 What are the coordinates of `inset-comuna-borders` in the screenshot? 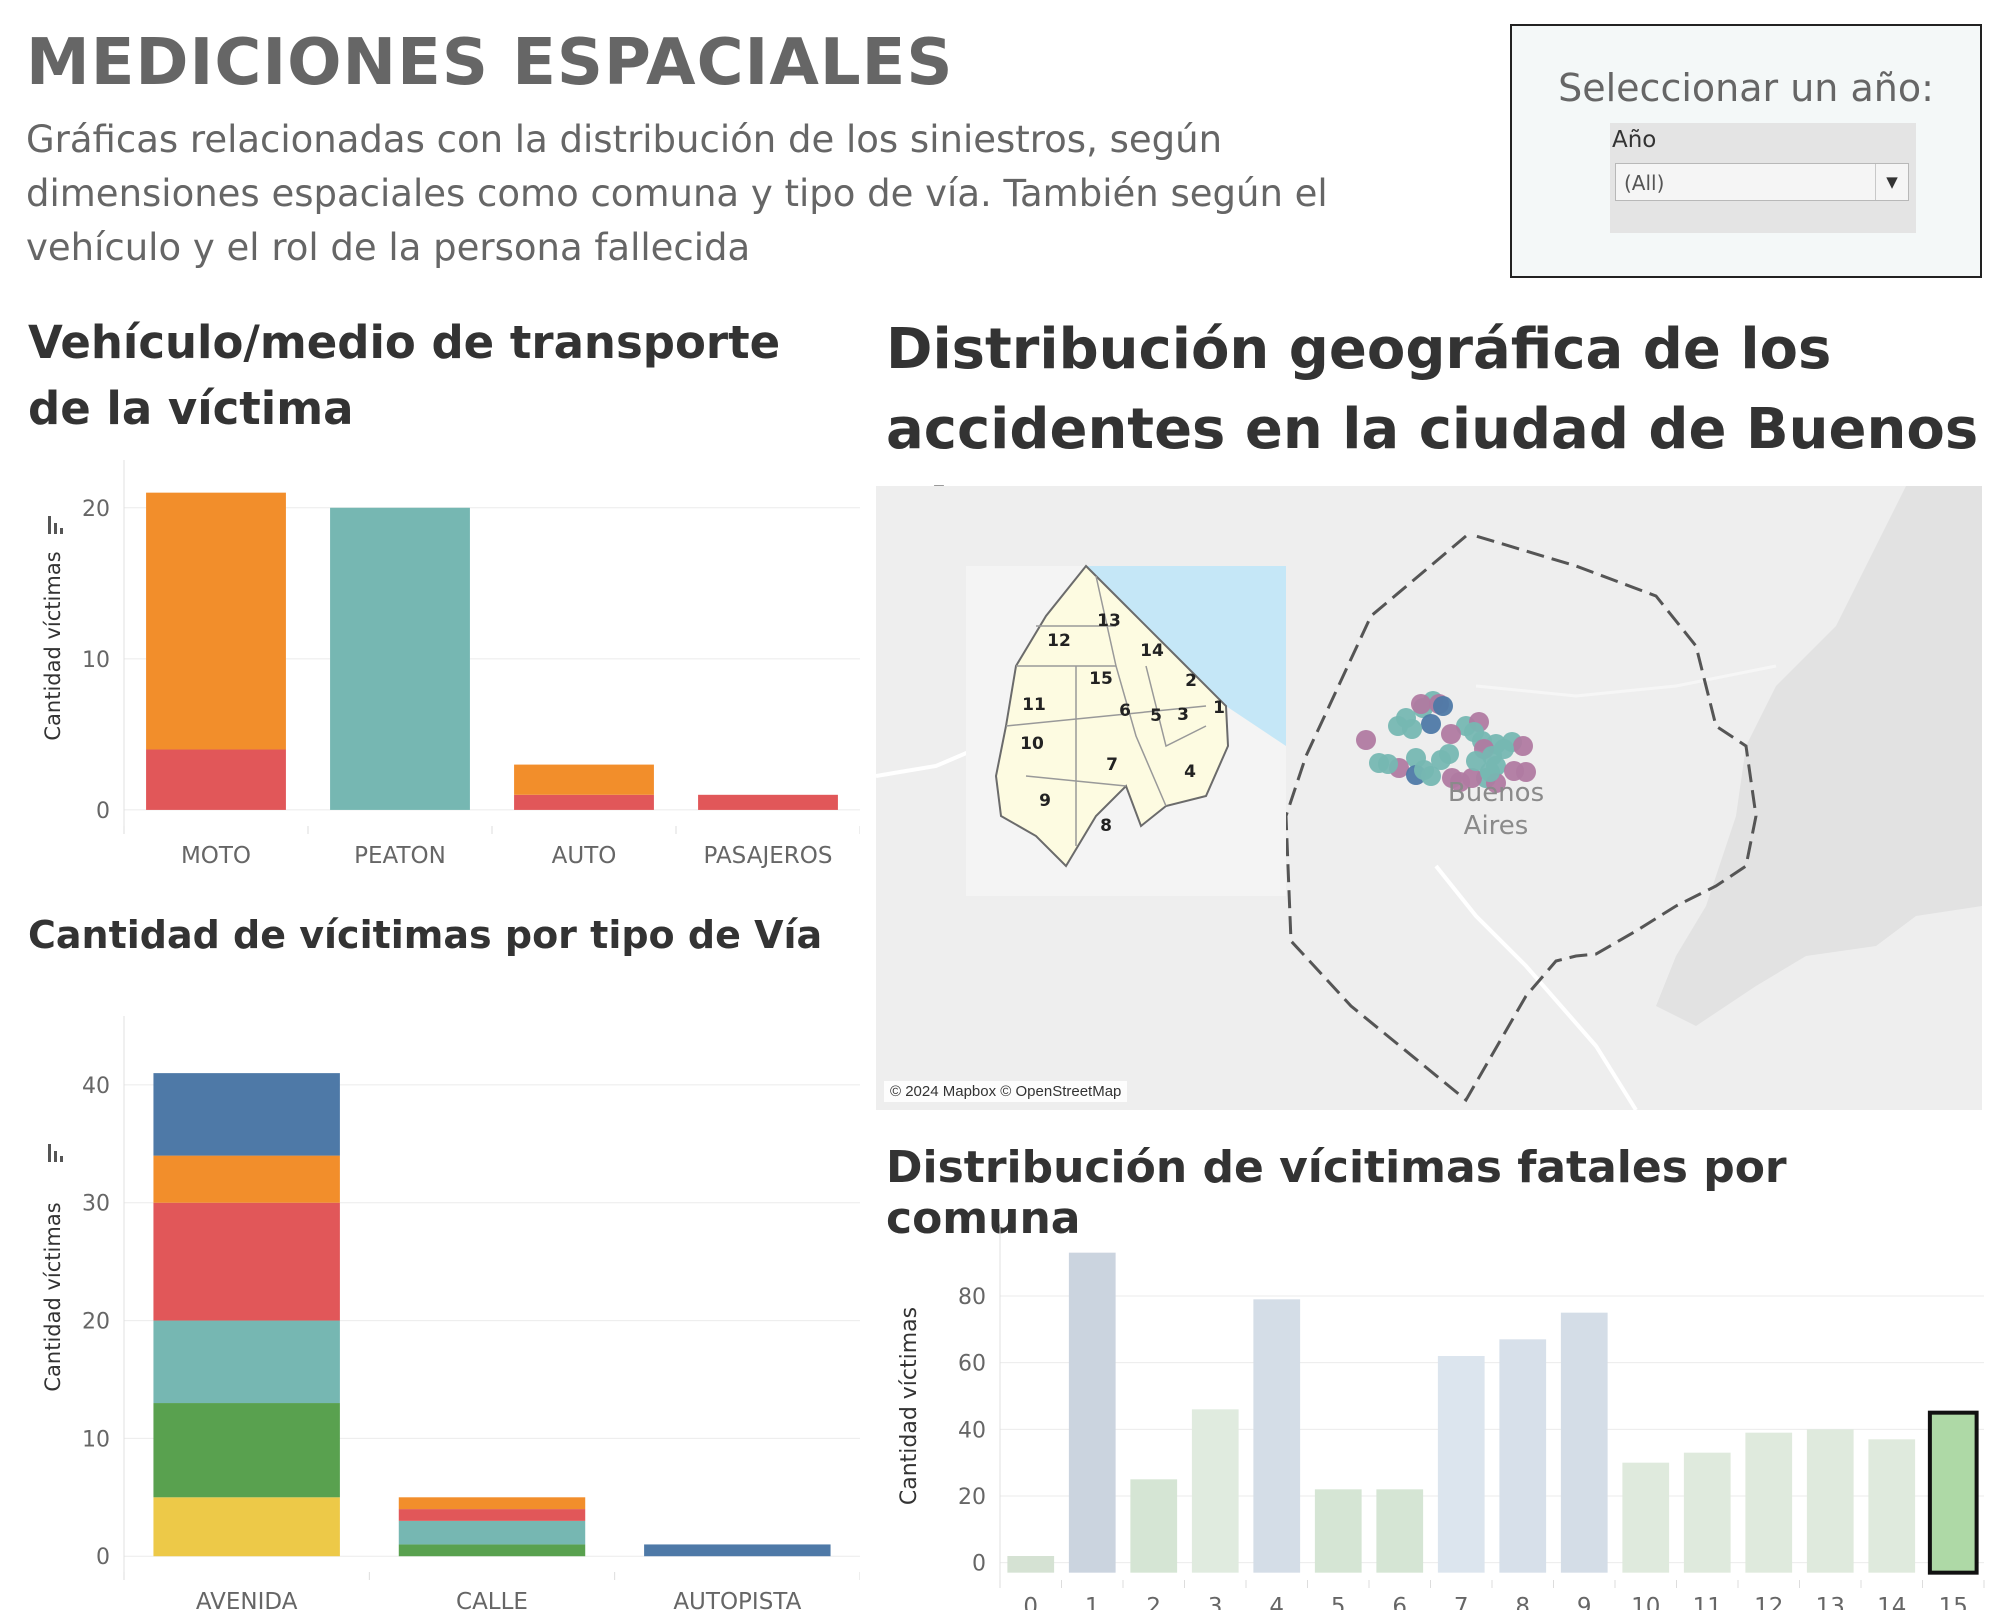 It's located at (1106, 710).